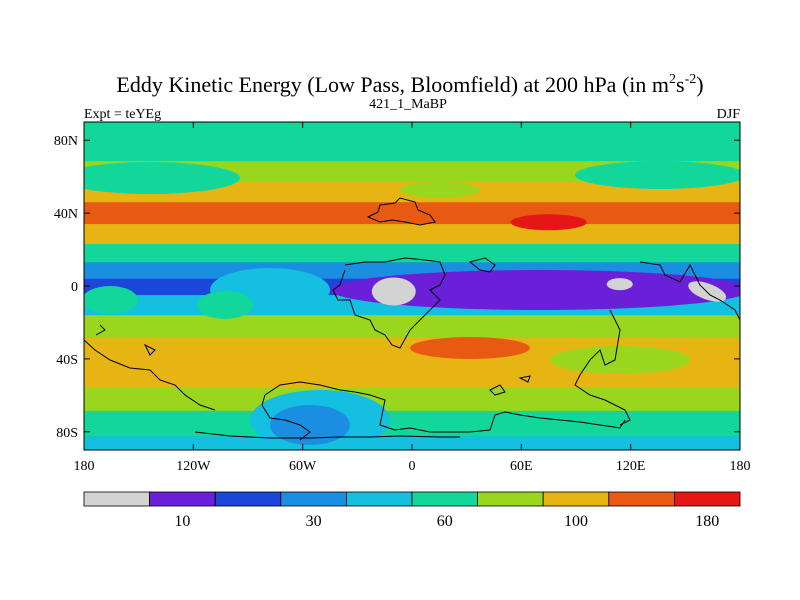 Image resolution: width=800 pixels, height=600 pixels. What do you see at coordinates (182, 521) in the screenshot?
I see `colorbar-label: 10` at bounding box center [182, 521].